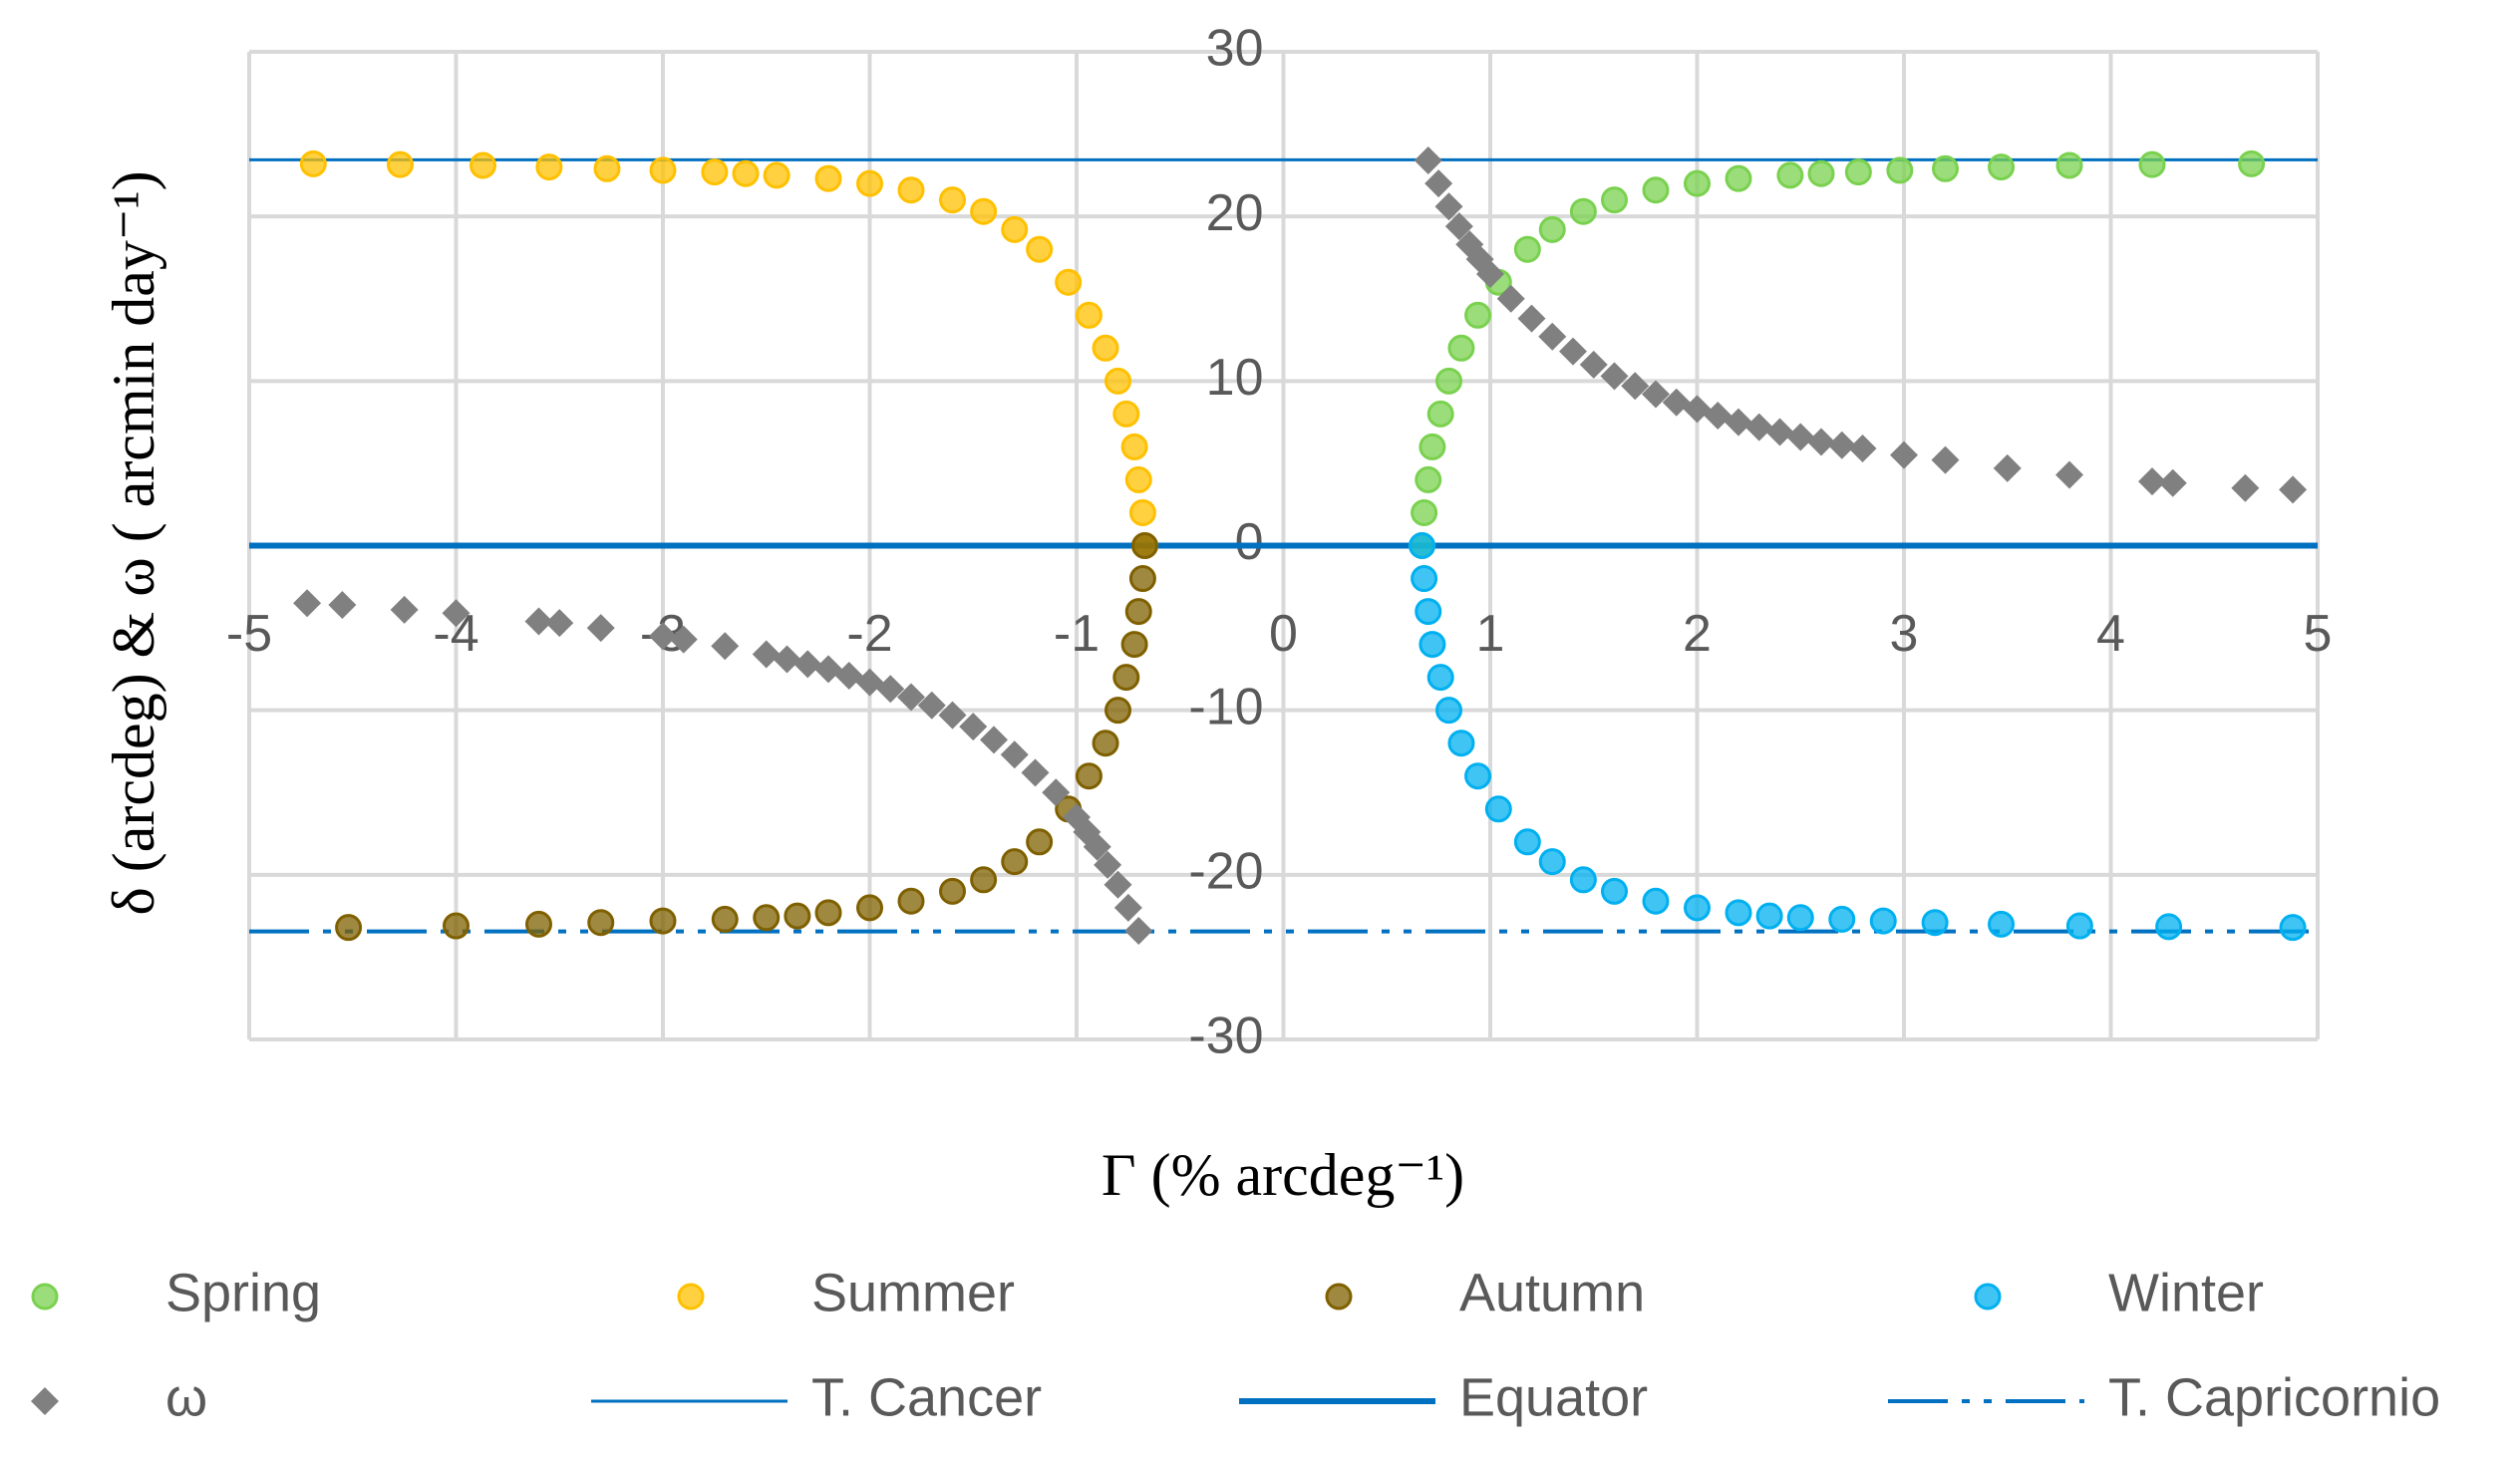 This screenshot has height=1457, width=2520. Describe the element at coordinates (1249, 542) in the screenshot. I see `y-tick-label: 0` at that location.